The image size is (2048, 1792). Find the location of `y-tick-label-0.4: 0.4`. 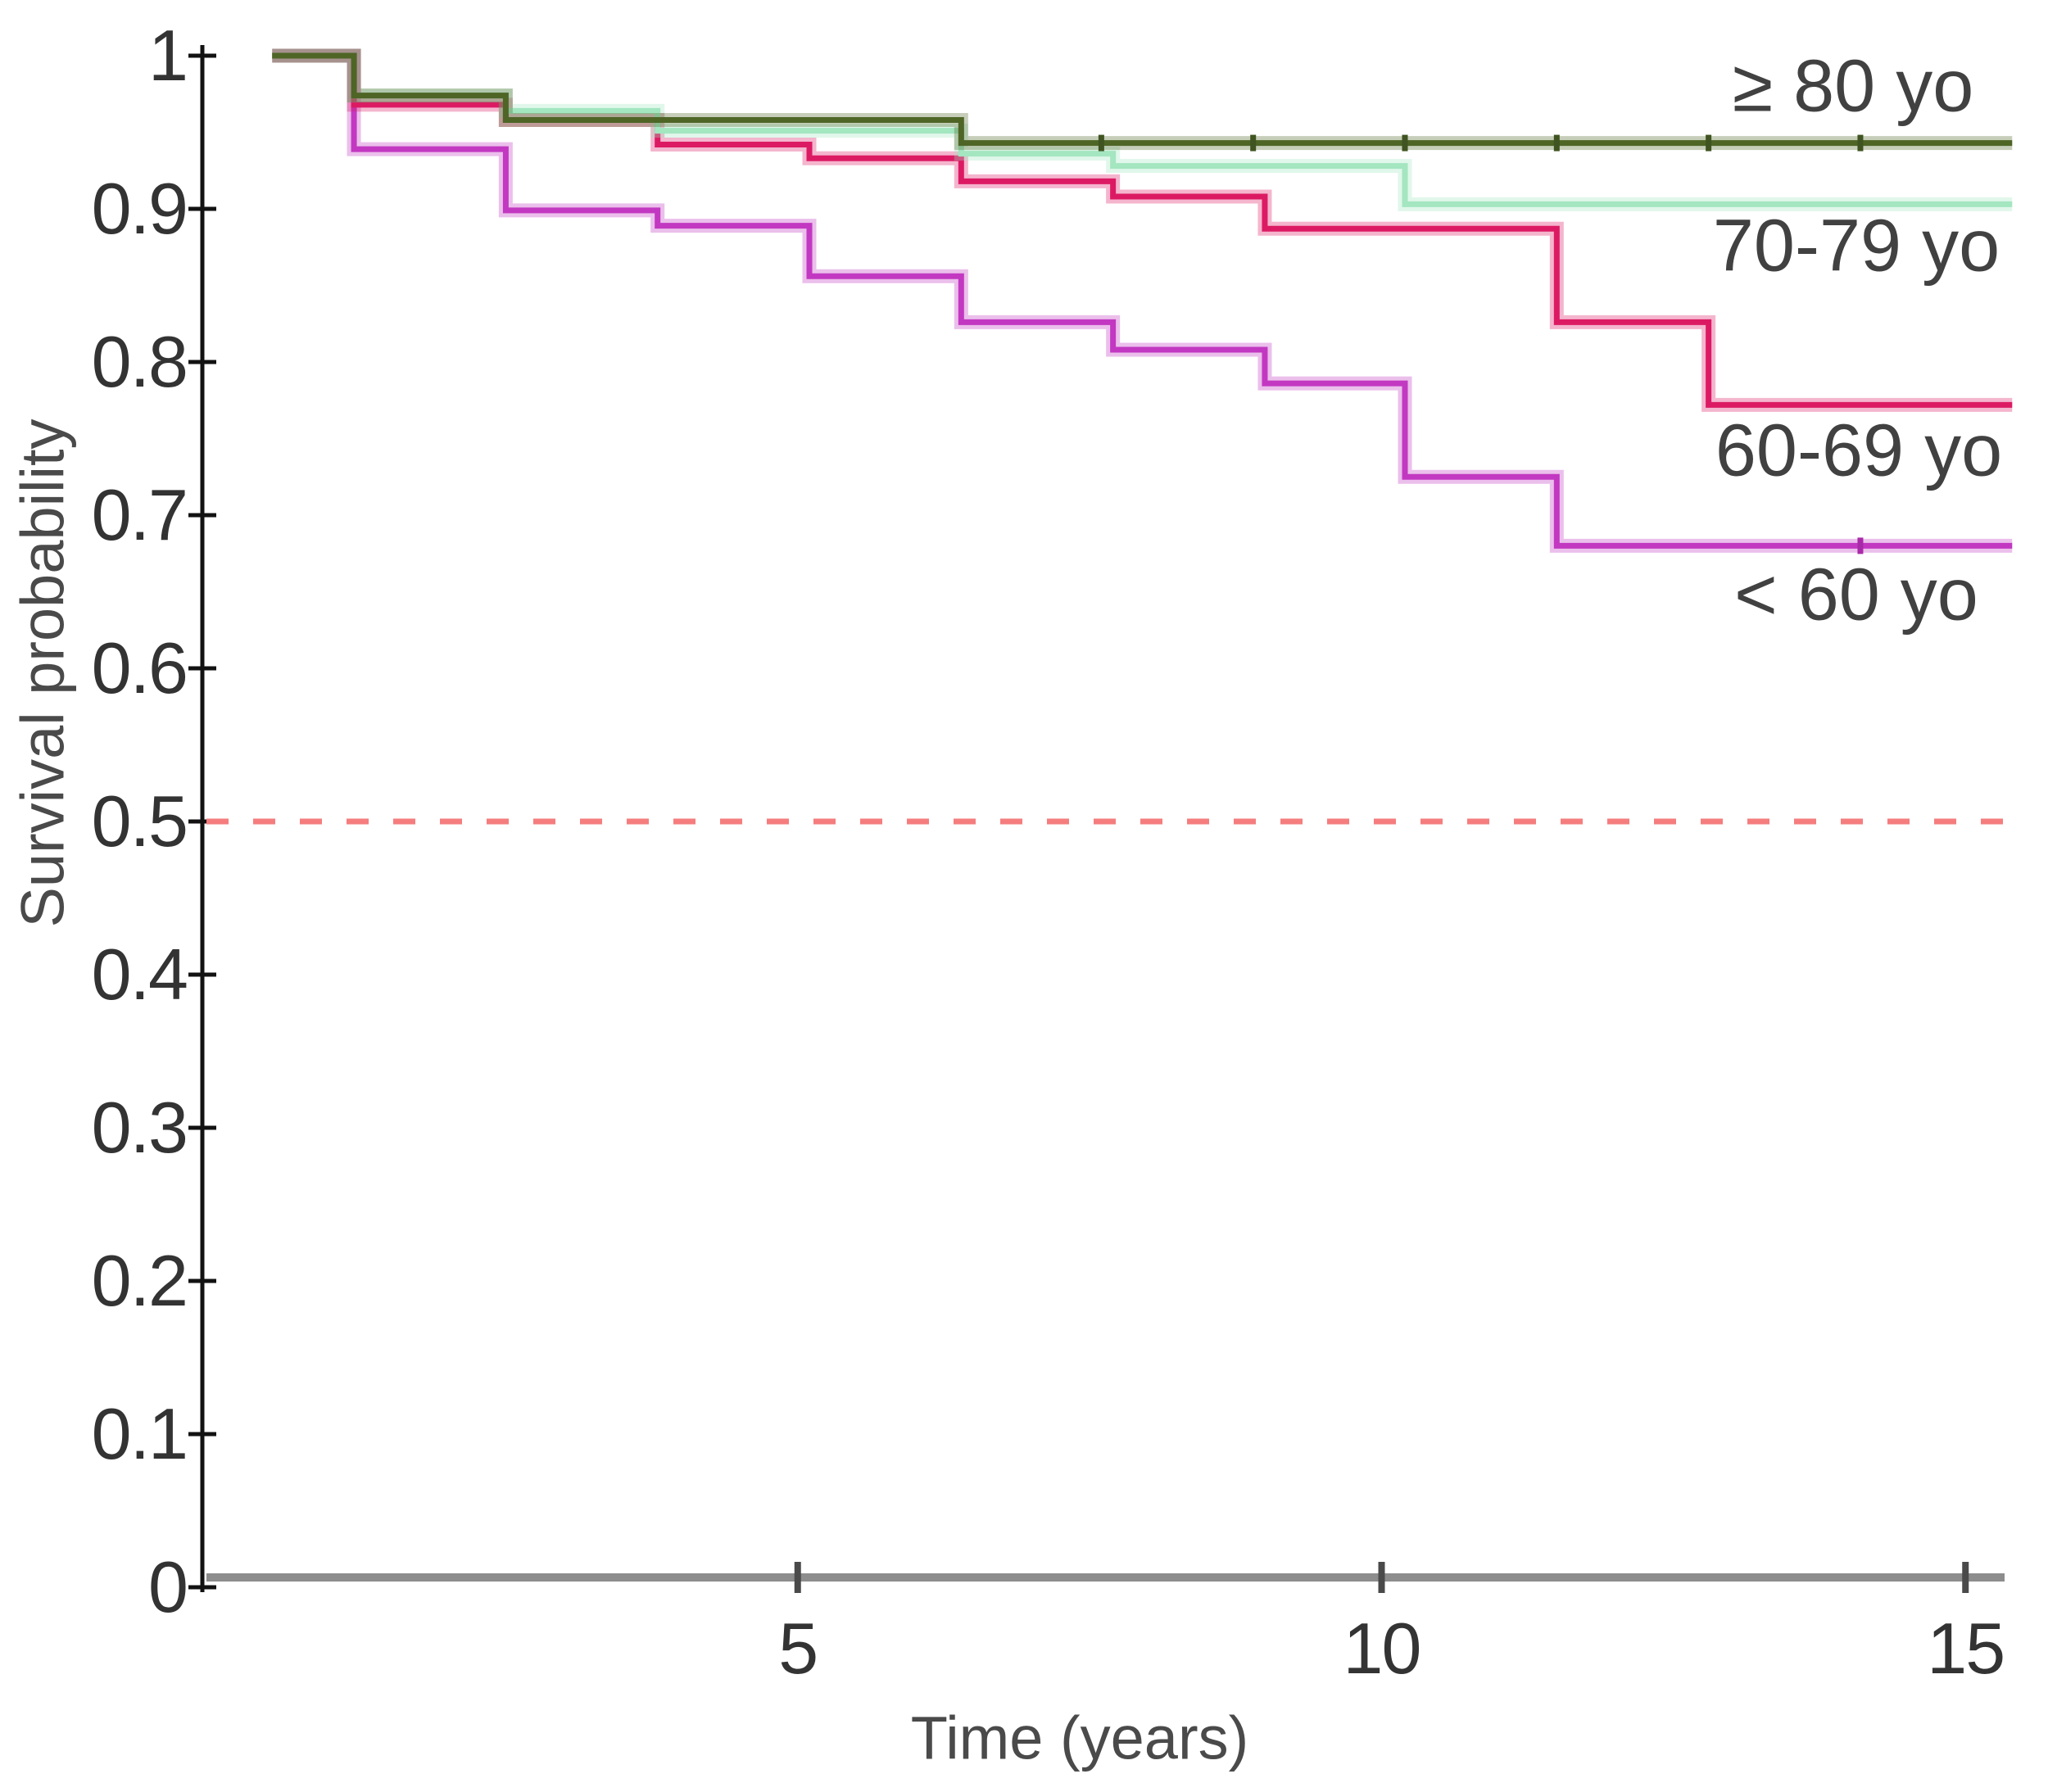

y-tick-label-0.4: 0.4 is located at coordinates (139, 974).